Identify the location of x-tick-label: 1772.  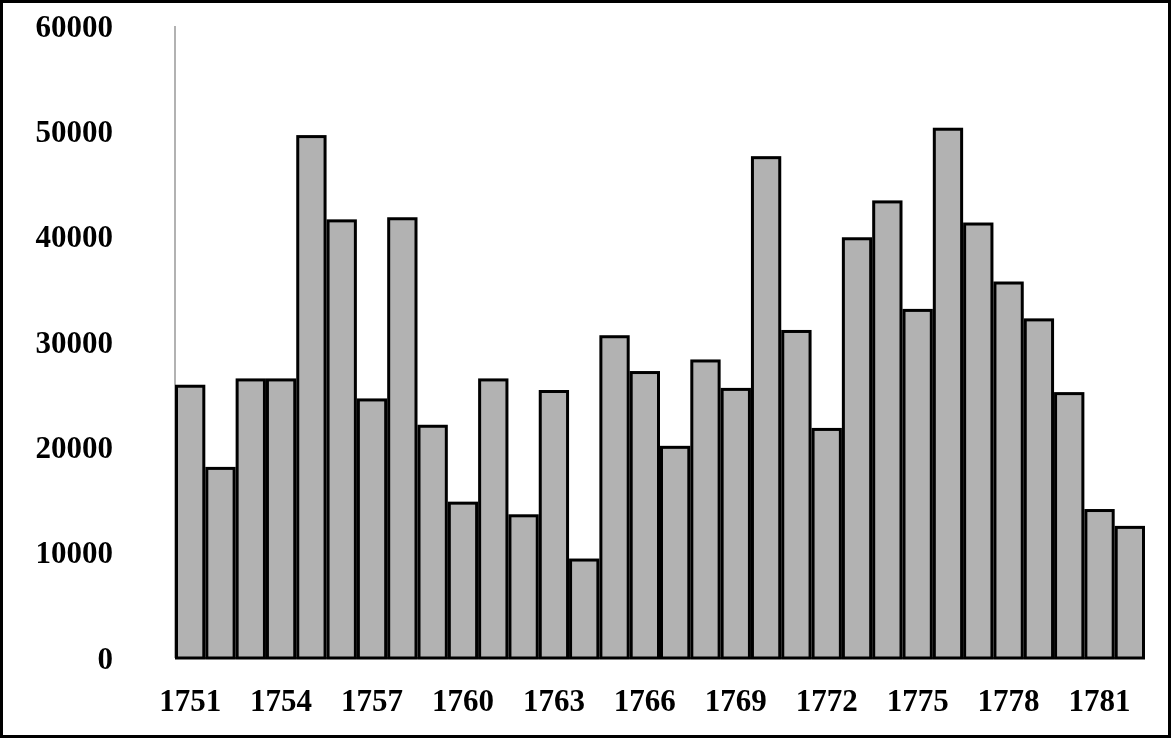
(826, 700).